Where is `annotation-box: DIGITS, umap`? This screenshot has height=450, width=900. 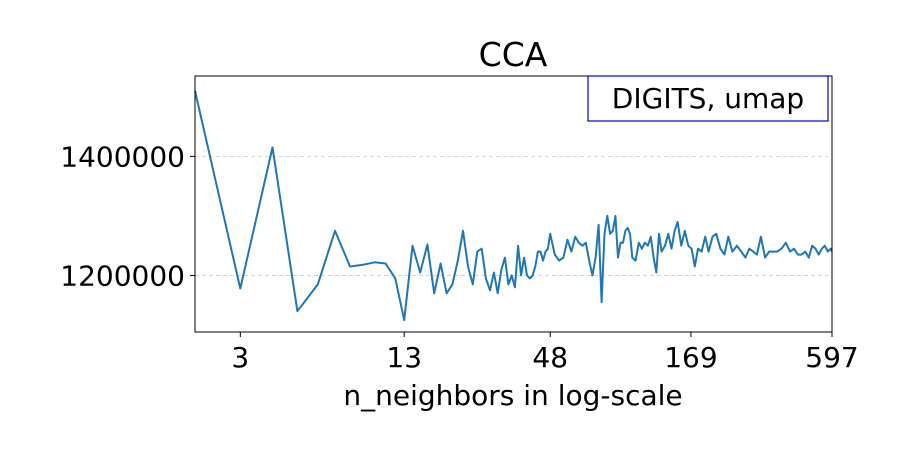 annotation-box: DIGITS, umap is located at coordinates (708, 98).